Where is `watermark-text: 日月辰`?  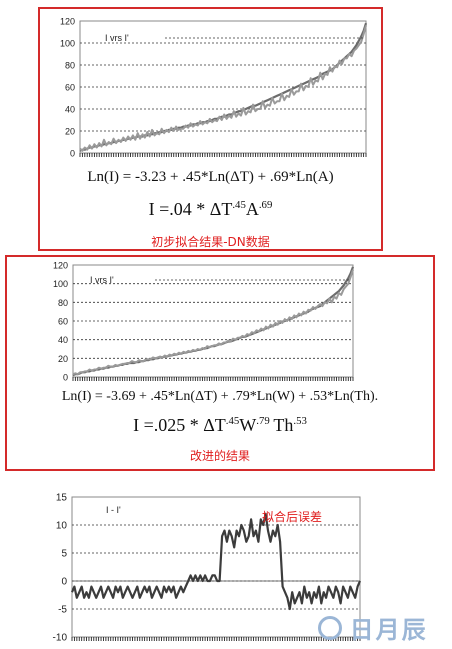
watermark-text: 日月辰 is located at coordinates (388, 630).